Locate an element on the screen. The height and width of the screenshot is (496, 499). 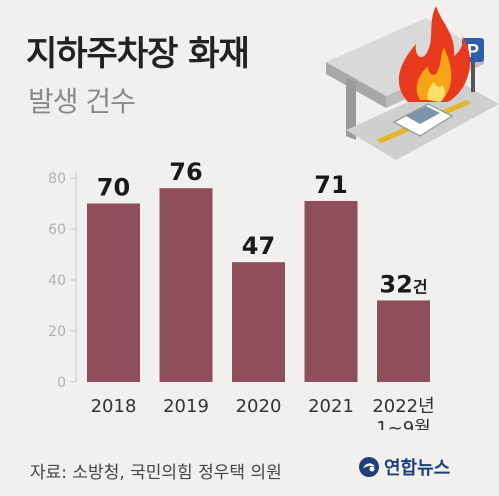
value-label-3: 71 is located at coordinates (330, 185).